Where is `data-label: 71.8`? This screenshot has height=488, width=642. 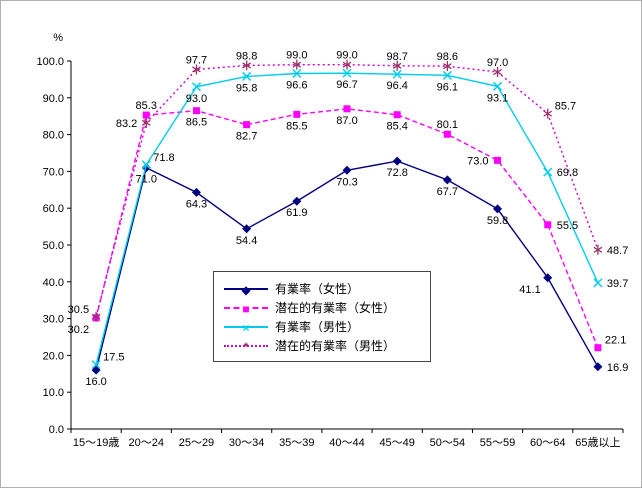
data-label: 71.8 is located at coordinates (163, 158).